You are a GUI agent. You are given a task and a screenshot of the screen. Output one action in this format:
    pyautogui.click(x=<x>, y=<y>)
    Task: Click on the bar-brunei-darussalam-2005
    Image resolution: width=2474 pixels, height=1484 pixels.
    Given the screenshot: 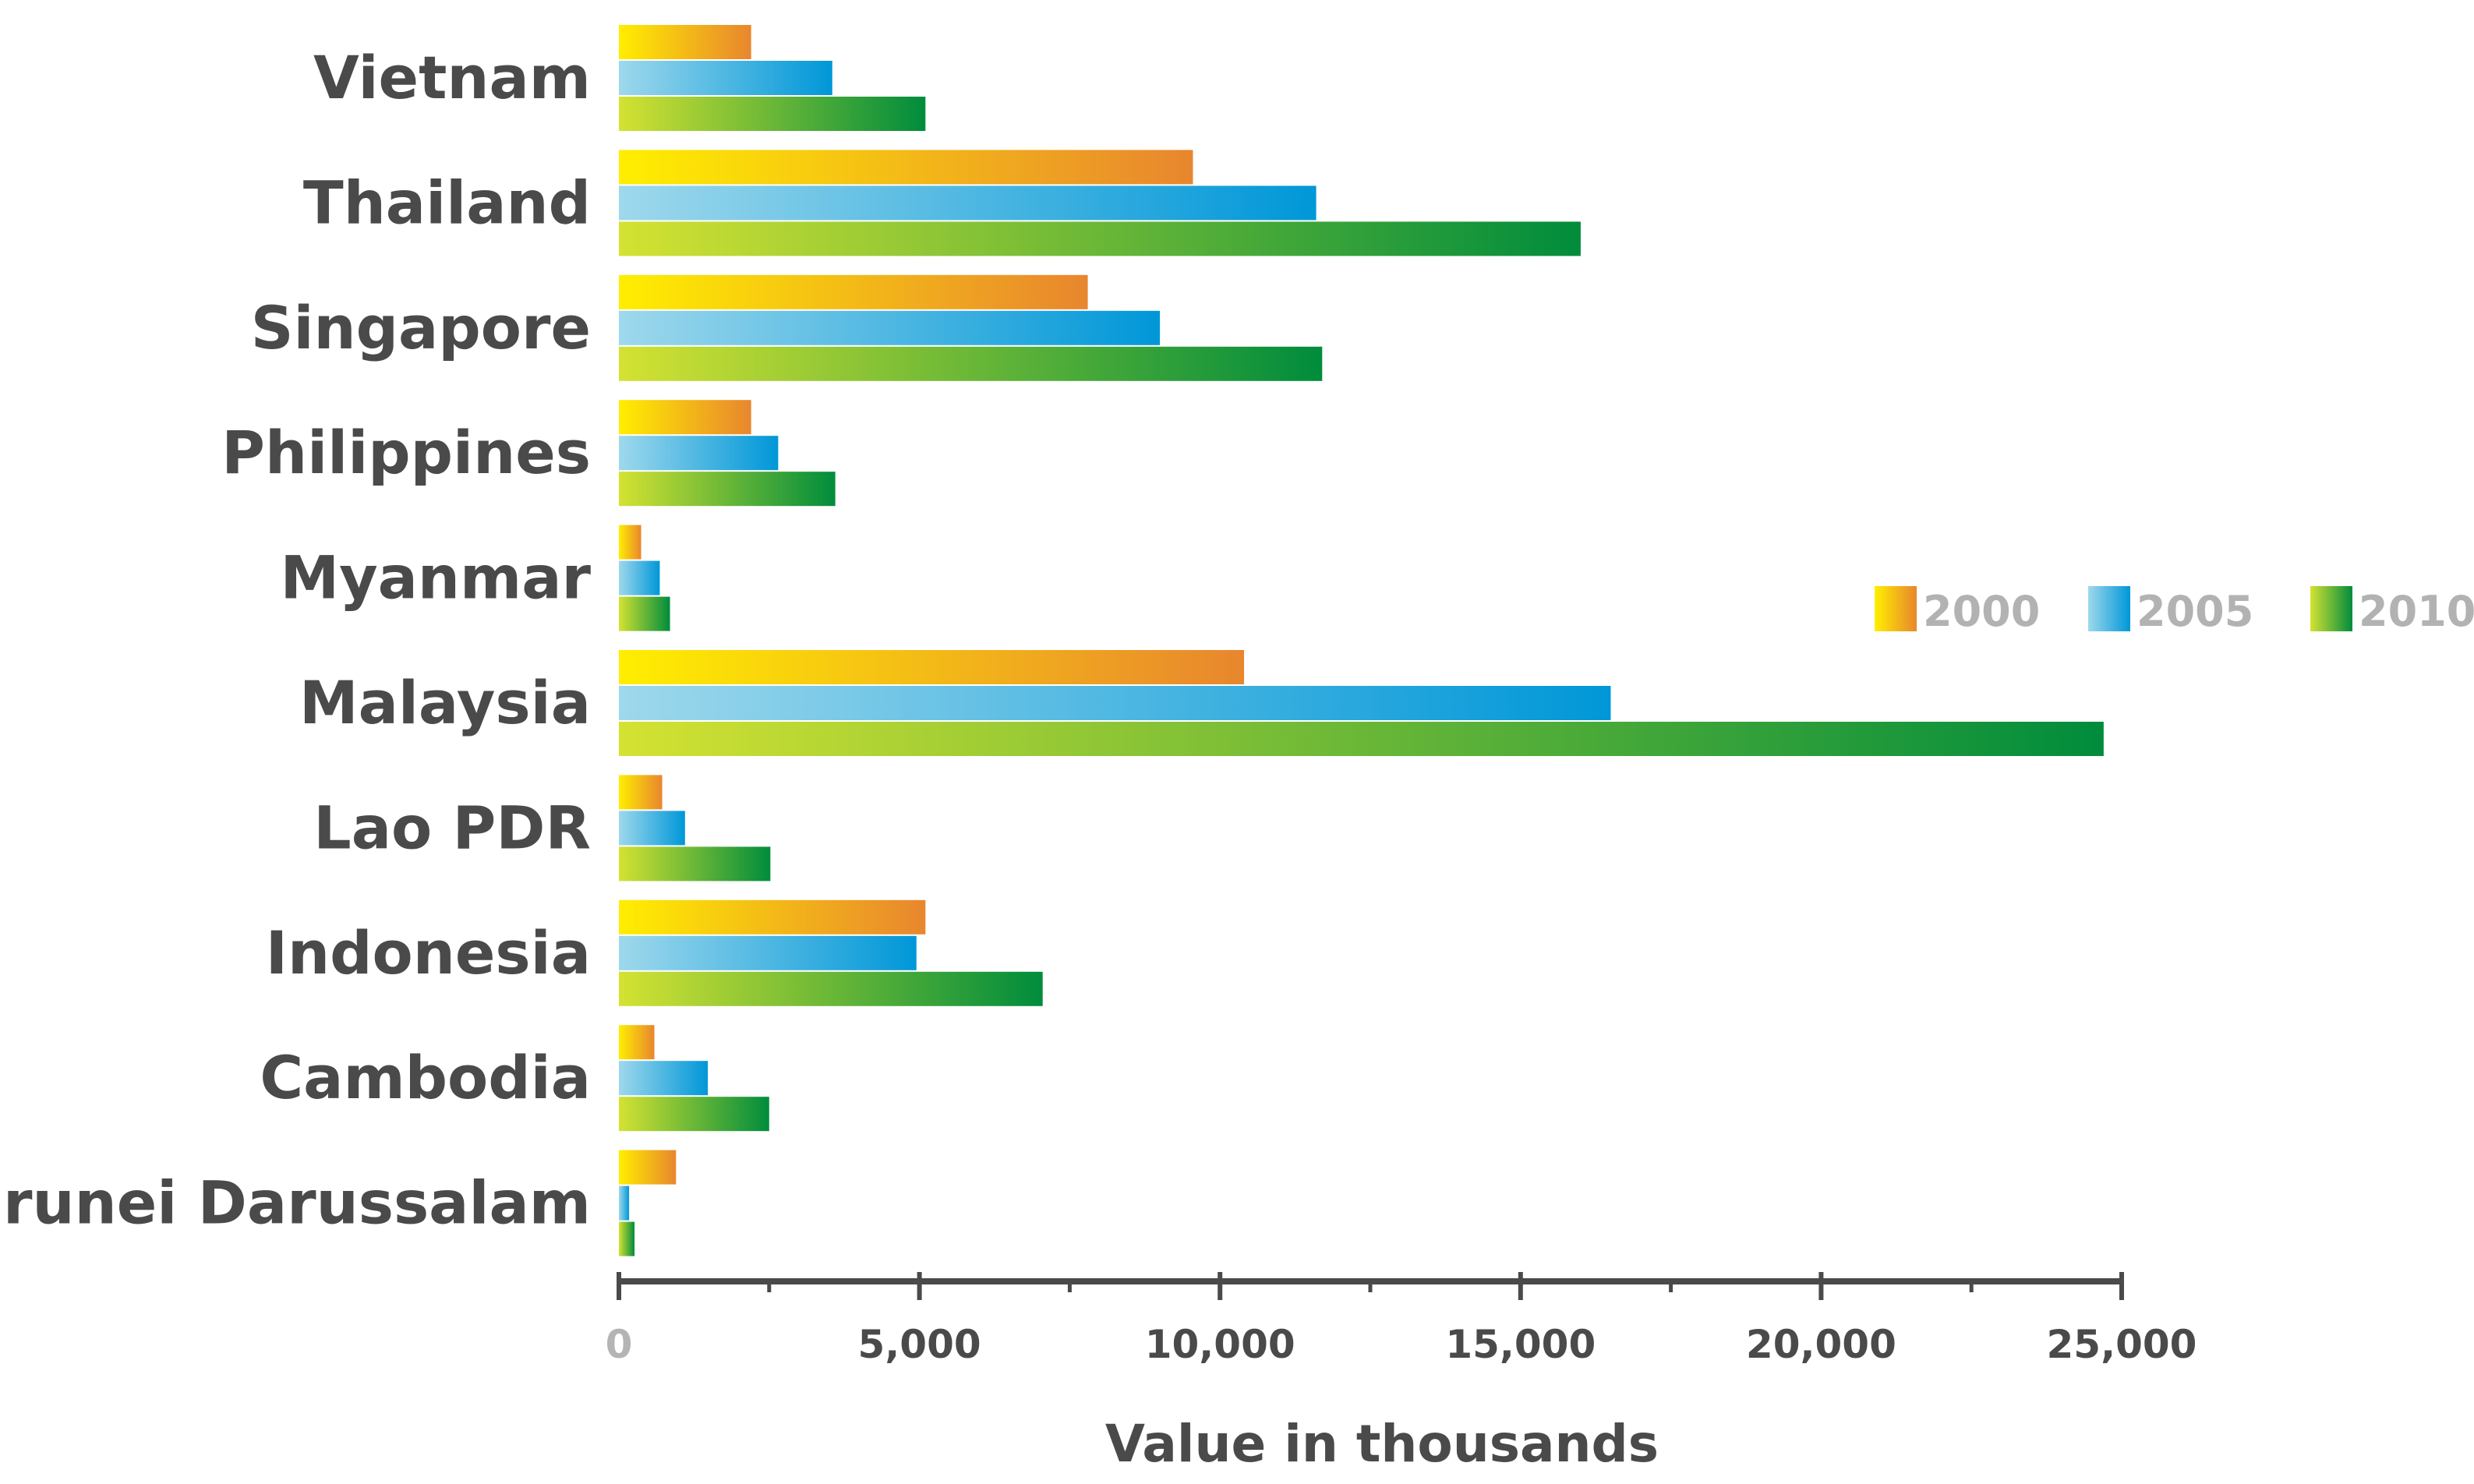 What is the action you would take?
    pyautogui.click(x=624, y=1203)
    